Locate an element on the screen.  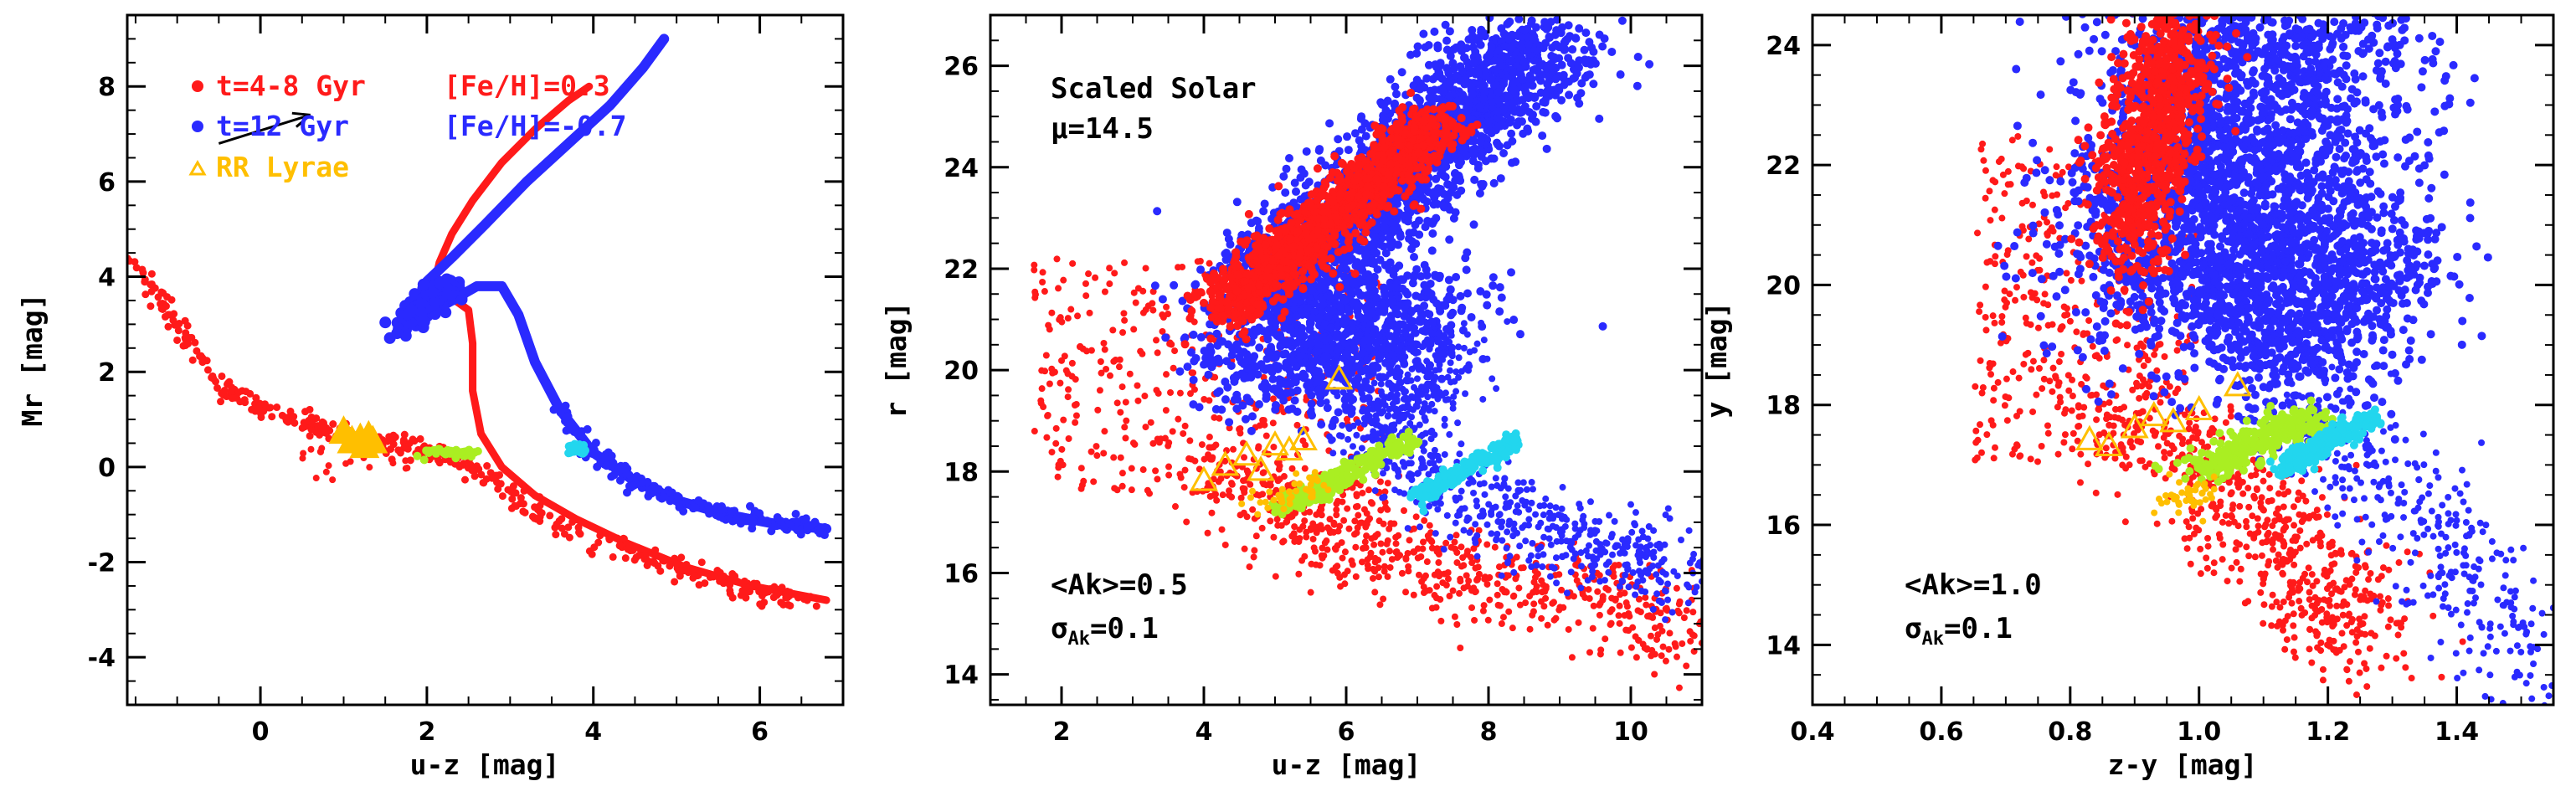
y-tick-label: 6 is located at coordinates (107, 183).